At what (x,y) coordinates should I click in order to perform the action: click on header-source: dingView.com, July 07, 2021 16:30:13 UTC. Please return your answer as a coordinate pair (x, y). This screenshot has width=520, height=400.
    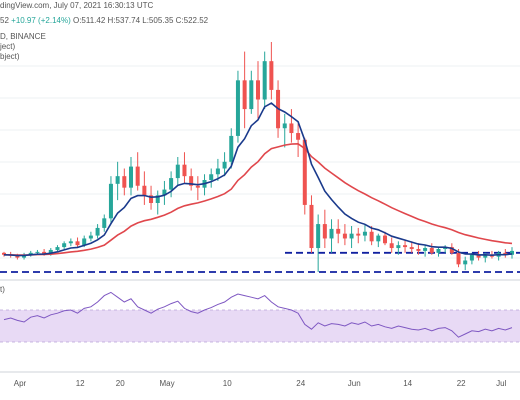
    Looking at the image, I should click on (76, 5).